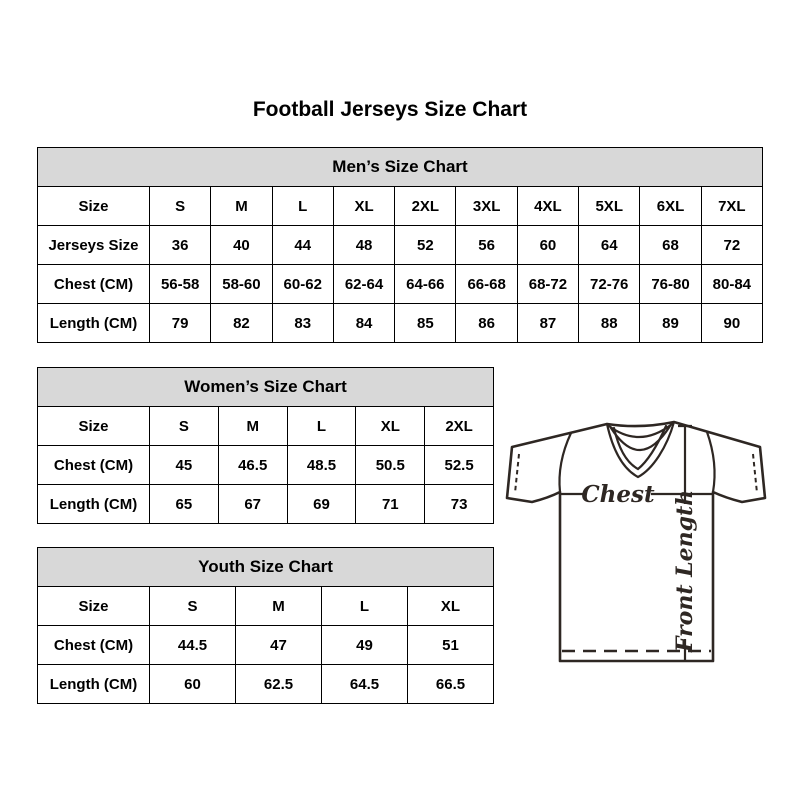 Image resolution: width=800 pixels, height=800 pixels. I want to click on table-cell: 83, so click(302, 323).